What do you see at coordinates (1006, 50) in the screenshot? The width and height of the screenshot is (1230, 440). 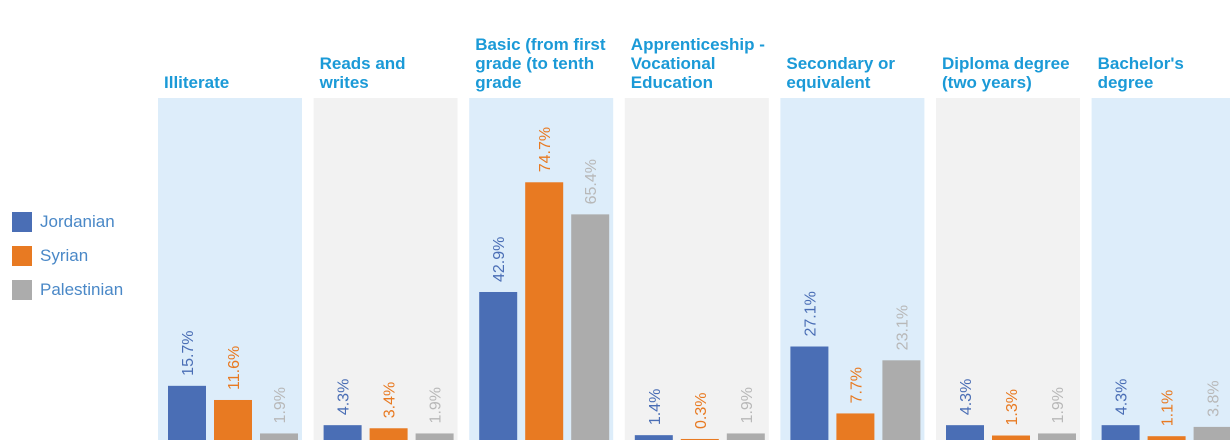 I see `category-label: Diploma degree (two years)` at bounding box center [1006, 50].